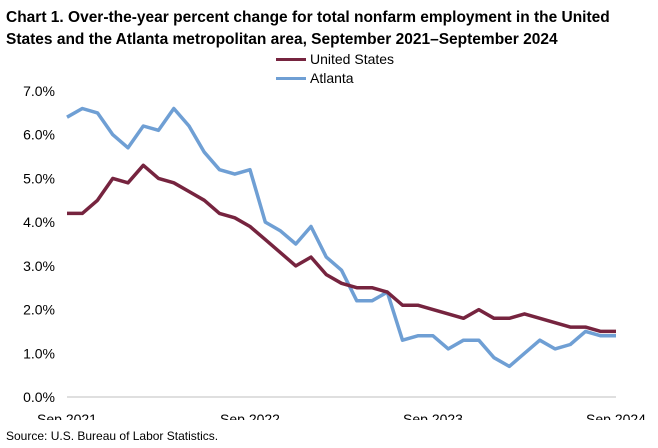 The height and width of the screenshot is (448, 658). Describe the element at coordinates (341, 415) in the screenshot. I see `x-axis-labels: Sep 2021 Sep 2022 Sep 2023 Sep 2024` at that location.